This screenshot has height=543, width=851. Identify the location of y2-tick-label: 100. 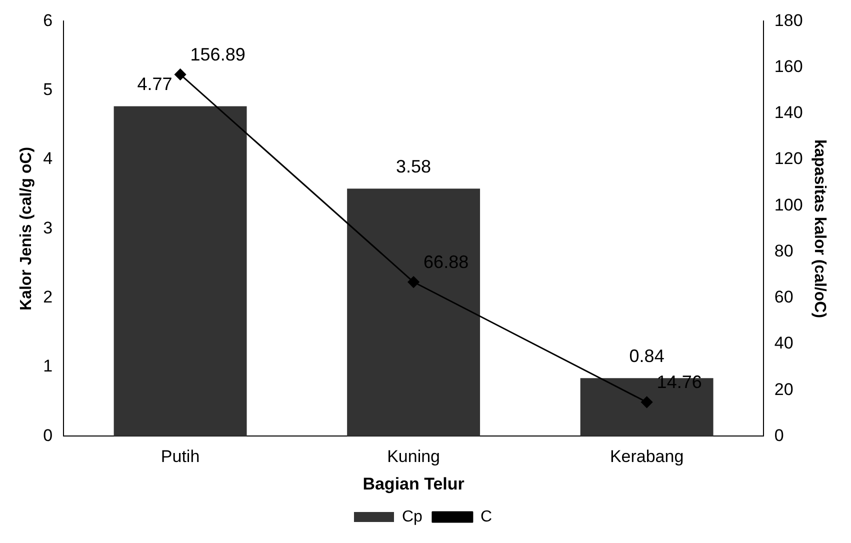
(788, 204).